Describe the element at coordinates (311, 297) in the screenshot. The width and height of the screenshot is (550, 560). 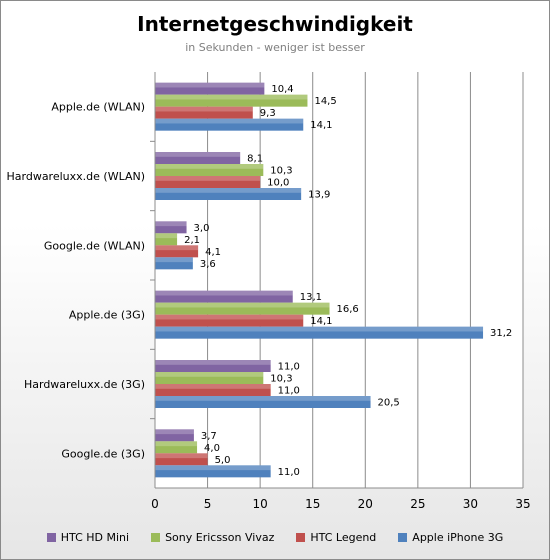
I see `data-label: 13,1` at that location.